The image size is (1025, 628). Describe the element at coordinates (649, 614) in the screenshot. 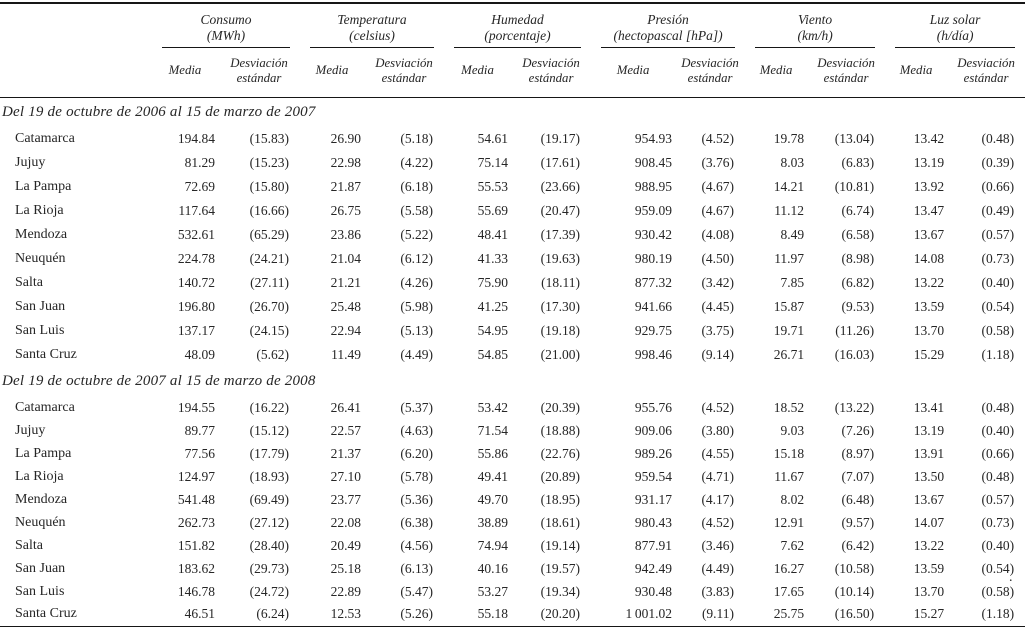

I see `cell-media: 1 001.02` at that location.